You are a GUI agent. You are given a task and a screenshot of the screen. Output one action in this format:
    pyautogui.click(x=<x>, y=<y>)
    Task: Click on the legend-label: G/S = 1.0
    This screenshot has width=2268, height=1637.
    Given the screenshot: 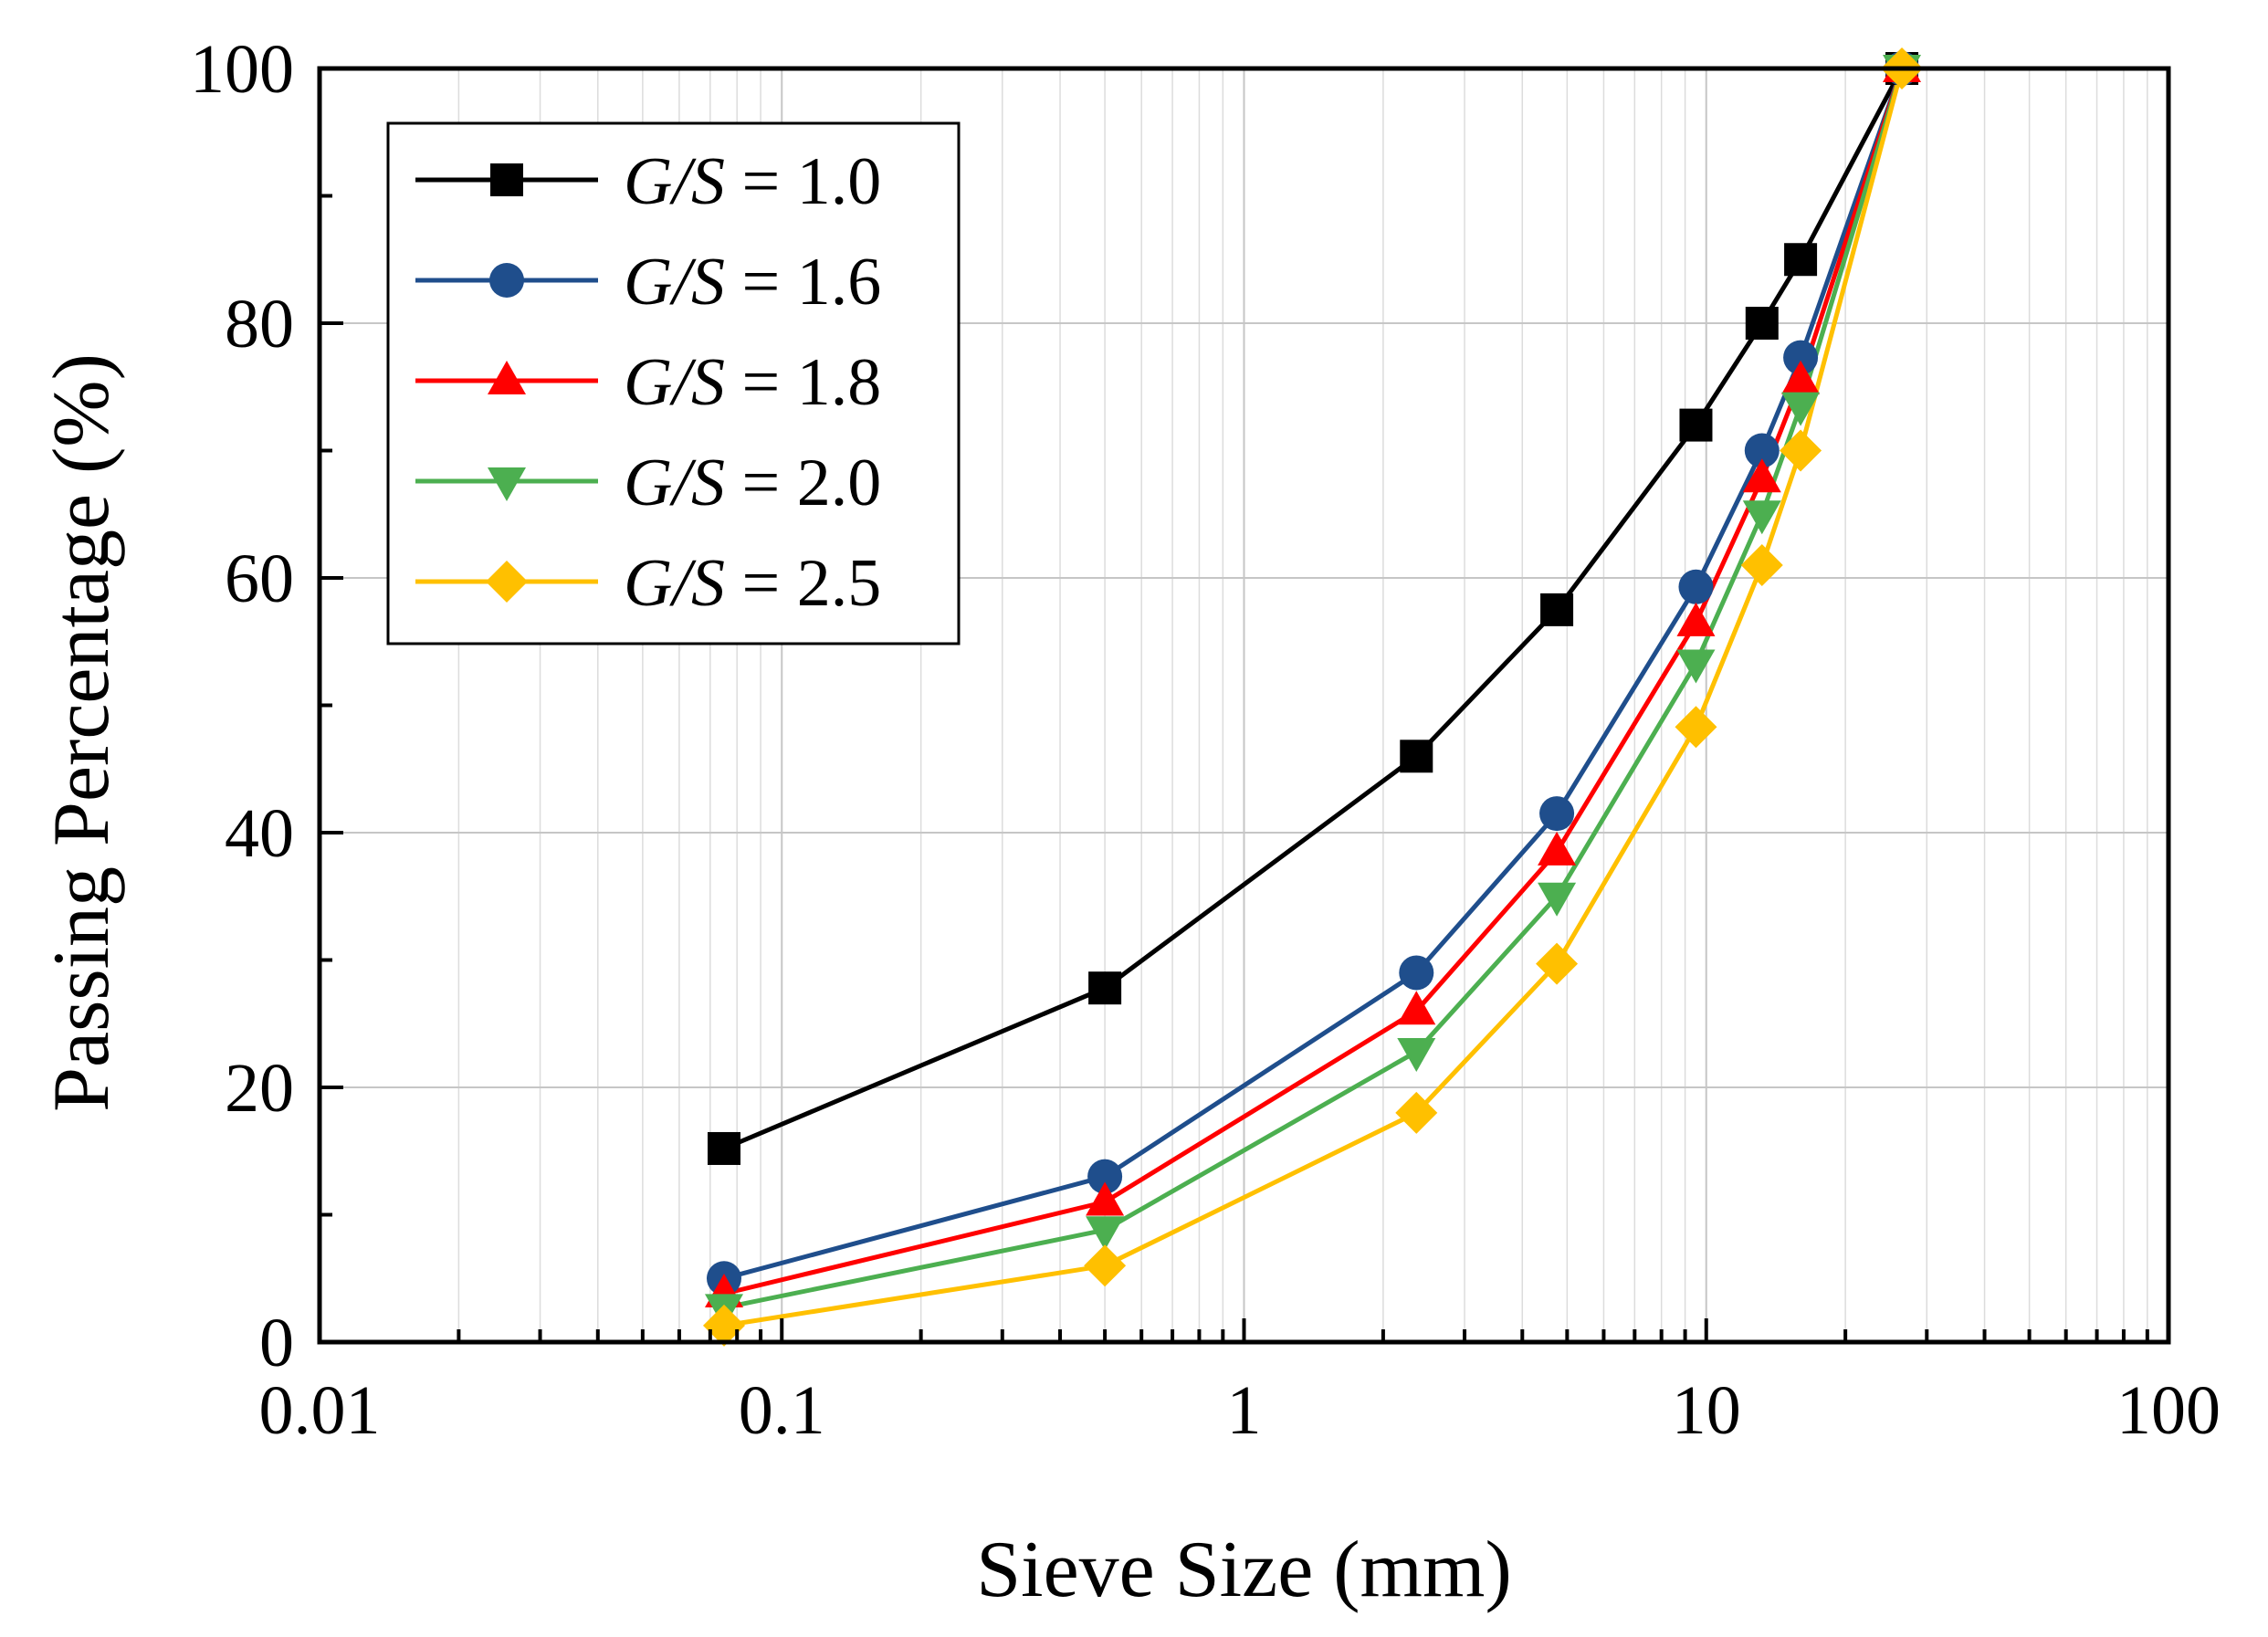 What is the action you would take?
    pyautogui.click(x=752, y=181)
    